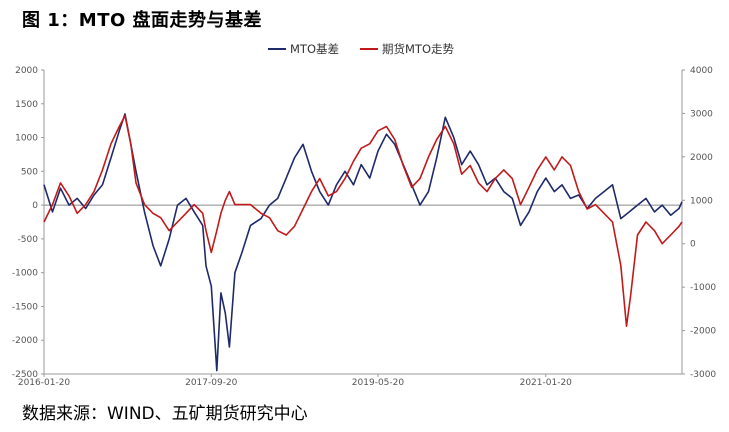 The height and width of the screenshot is (432, 729). Describe the element at coordinates (25, 274) in the screenshot. I see `left-tick-label: -1000` at that location.